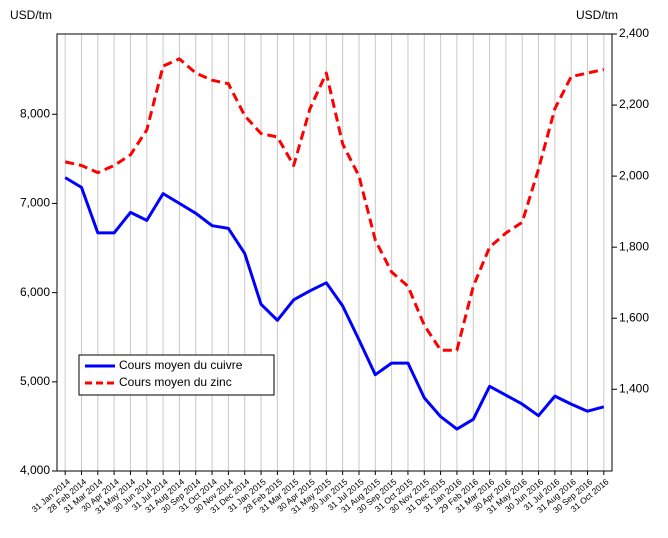 The image size is (668, 538). Describe the element at coordinates (634, 33) in the screenshot. I see `y2-tick-label: 2,400` at that location.